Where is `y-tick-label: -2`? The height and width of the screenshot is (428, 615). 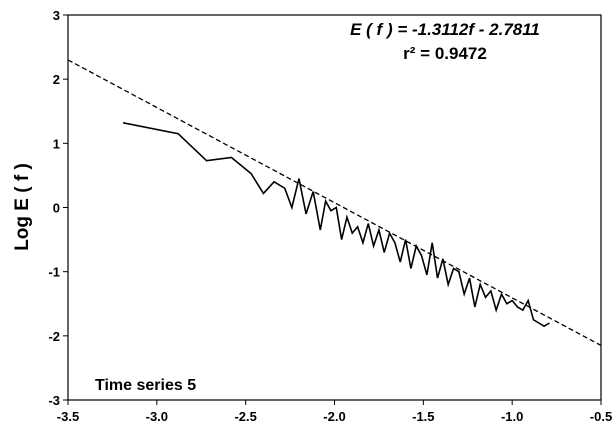 y-tick-label: -2 is located at coordinates (54, 336).